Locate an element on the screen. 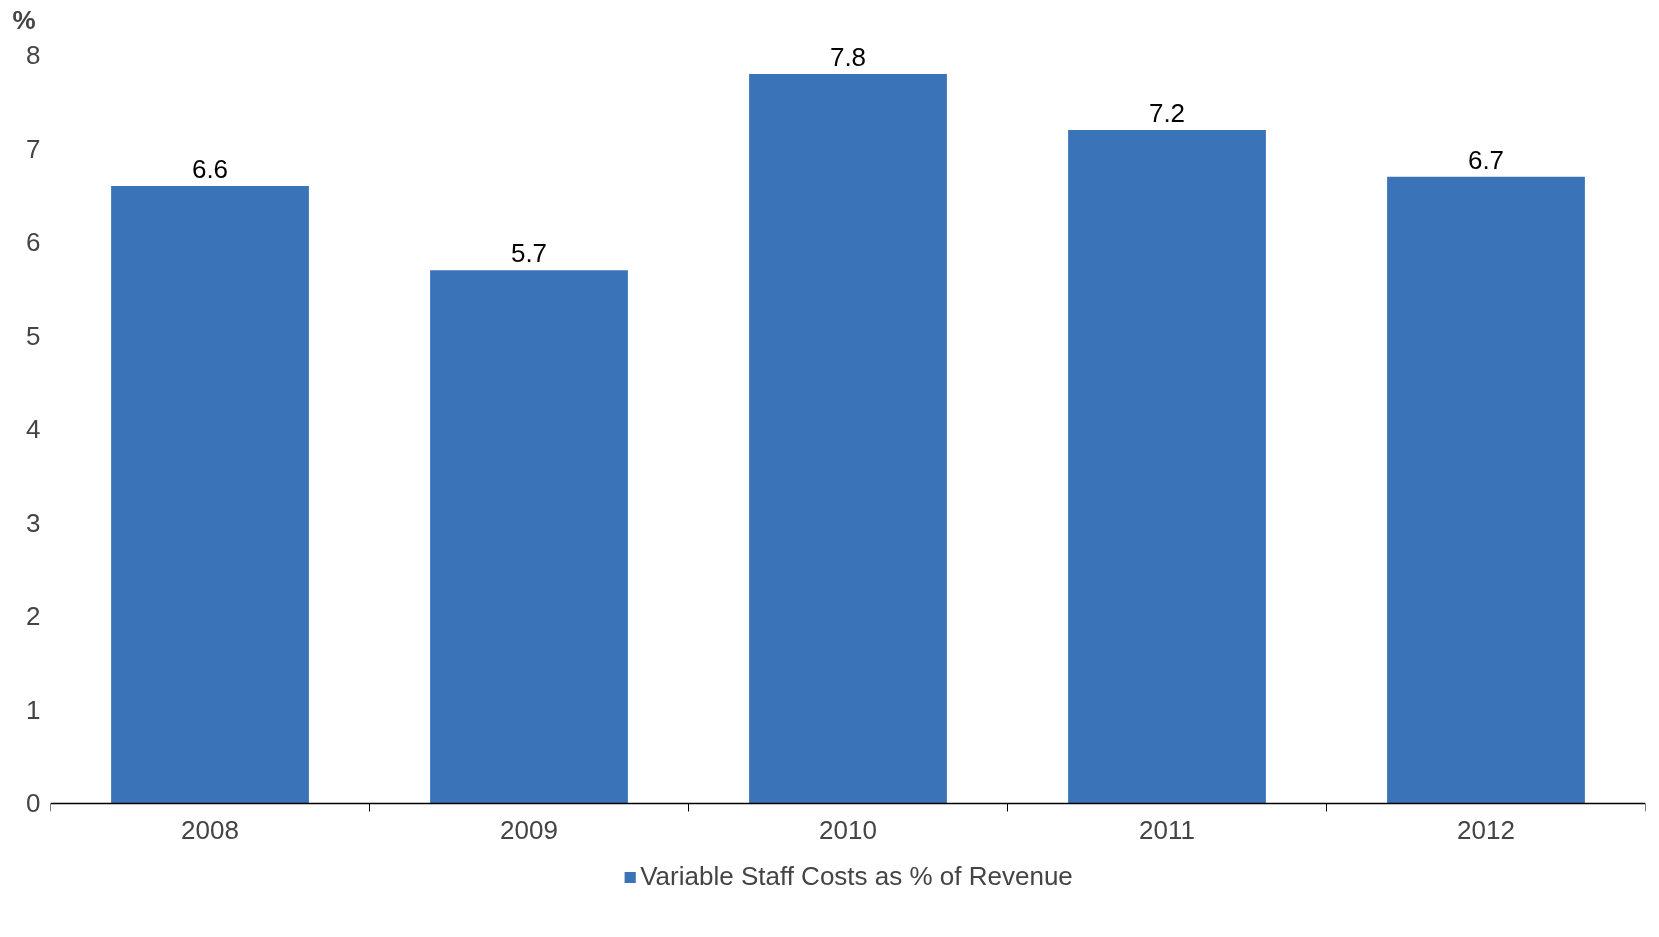 Image resolution: width=1659 pixels, height=937 pixels. y-tick-label: 4 is located at coordinates (33, 429).